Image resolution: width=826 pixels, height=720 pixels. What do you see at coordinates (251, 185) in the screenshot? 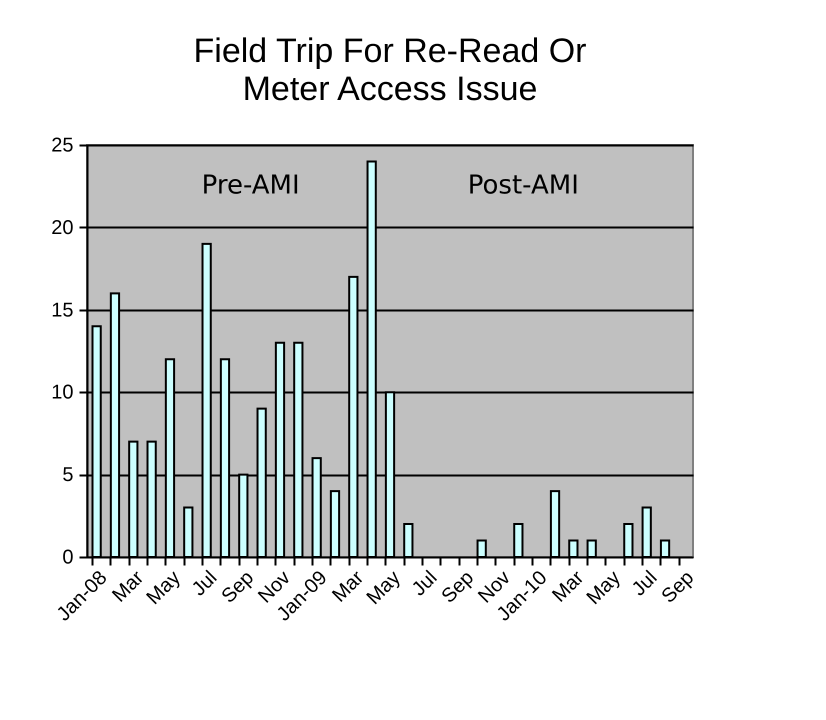
I see `annotation: Pre-AMI` at bounding box center [251, 185].